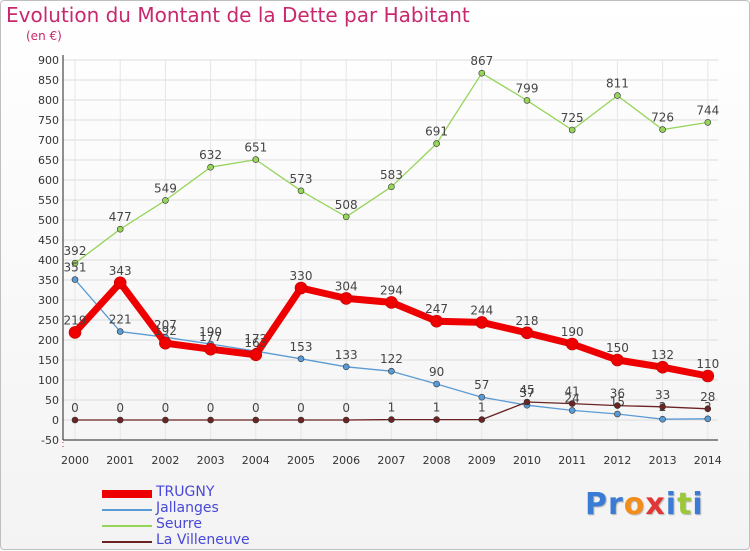 The image size is (750, 551). I want to click on data-label: 218, so click(527, 321).